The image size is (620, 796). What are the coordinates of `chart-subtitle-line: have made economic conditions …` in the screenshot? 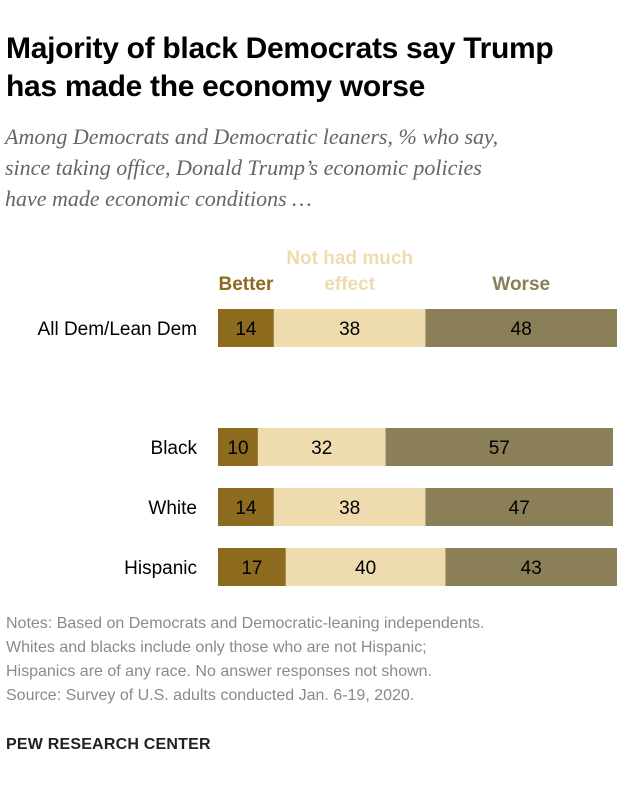 It's located at (158, 198).